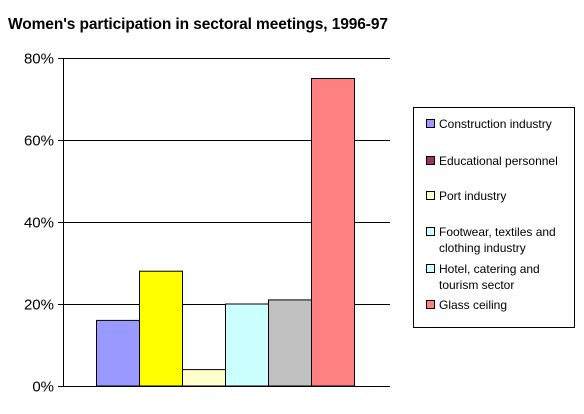 The width and height of the screenshot is (584, 414). What do you see at coordinates (39, 59) in the screenshot?
I see `y-tick-label: 80%` at bounding box center [39, 59].